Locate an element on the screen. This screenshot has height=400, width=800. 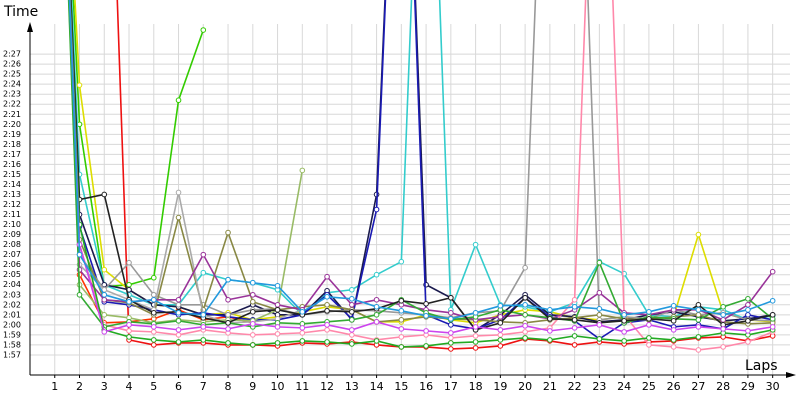
y-tick-label: 2:07 is located at coordinates (12, 254).